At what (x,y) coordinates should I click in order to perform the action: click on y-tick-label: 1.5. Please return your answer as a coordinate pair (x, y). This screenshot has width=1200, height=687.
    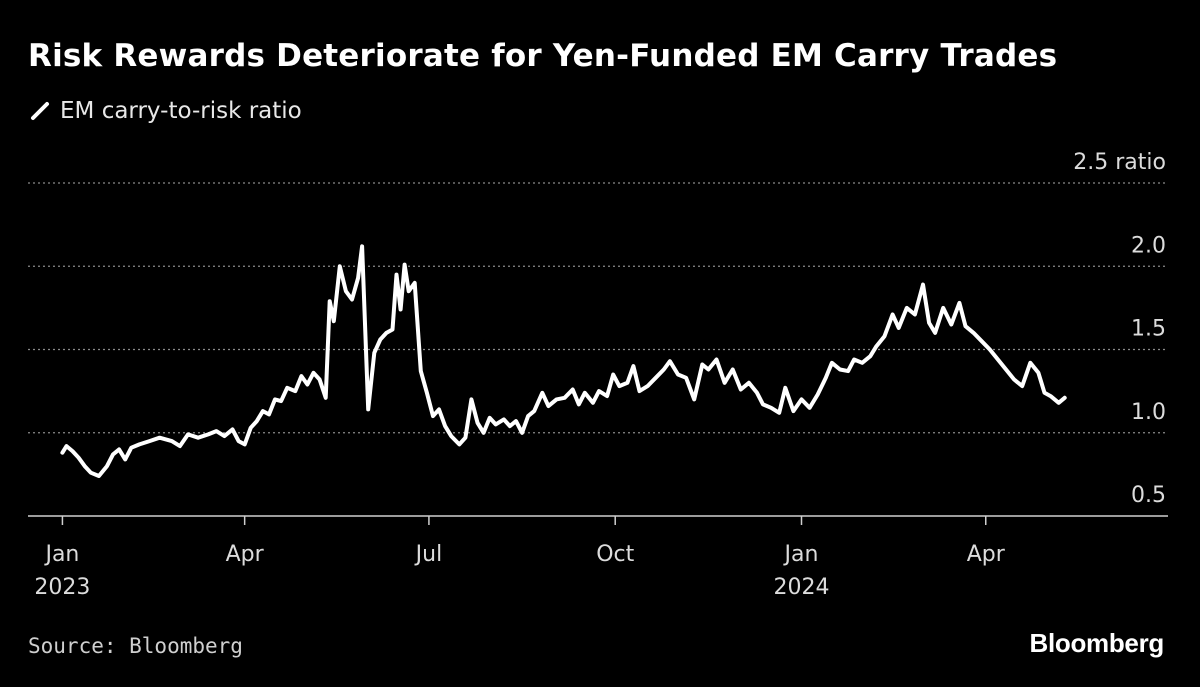
    Looking at the image, I should click on (1148, 329).